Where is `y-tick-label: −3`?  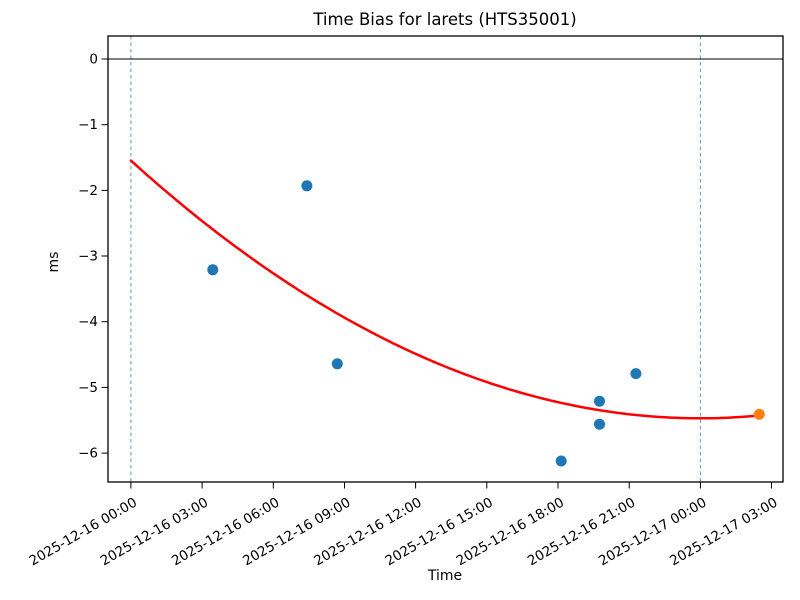
y-tick-label: −3 is located at coordinates (88, 257).